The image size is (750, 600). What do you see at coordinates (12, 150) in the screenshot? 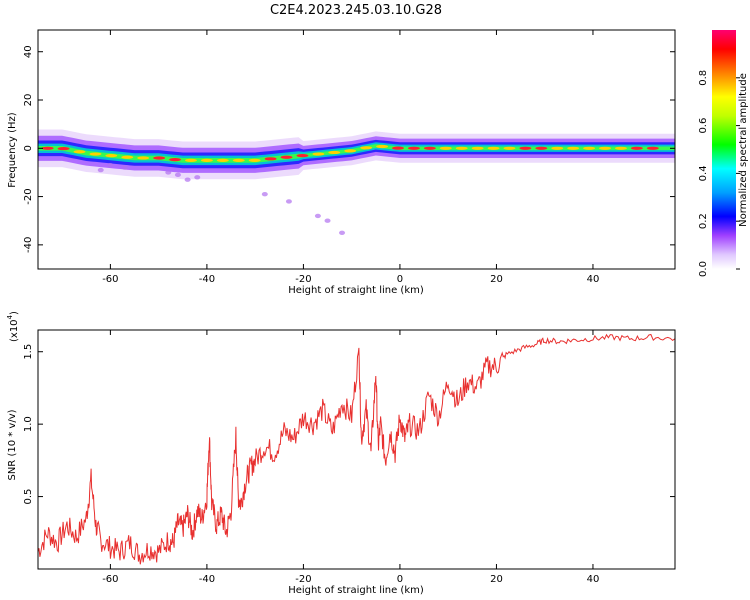
I see `spectrogram-y-label: Frequency (Hz)` at bounding box center [12, 150].